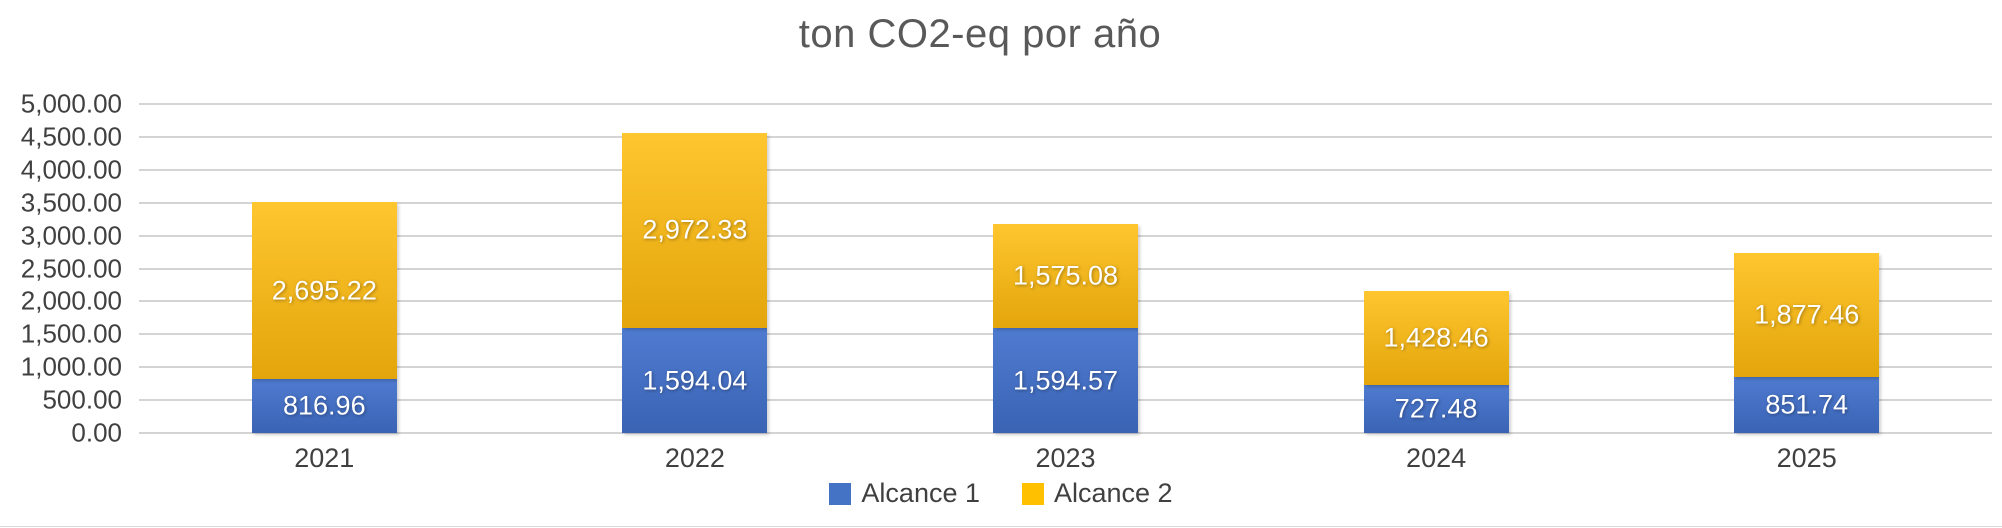 The width and height of the screenshot is (2002, 528). I want to click on y-axis-tick-label: 5,000.00, so click(71, 103).